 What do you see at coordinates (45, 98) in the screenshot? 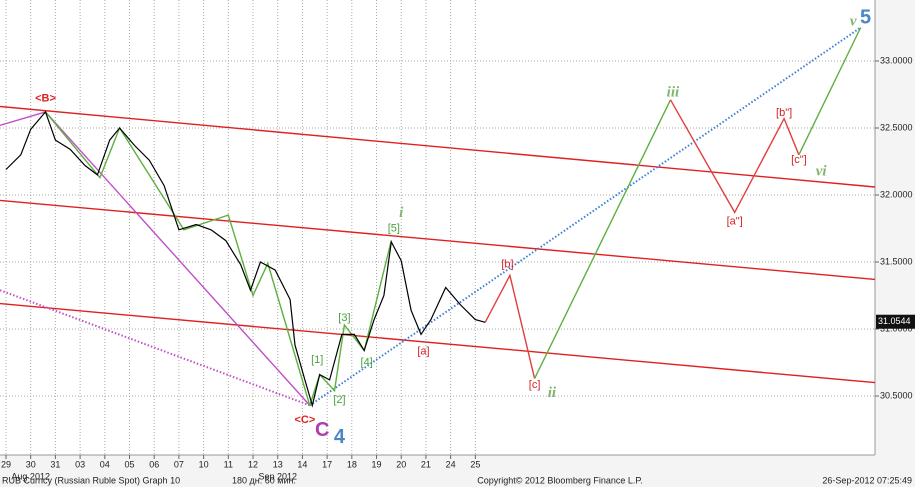
I see `wave-label: <B>` at bounding box center [45, 98].